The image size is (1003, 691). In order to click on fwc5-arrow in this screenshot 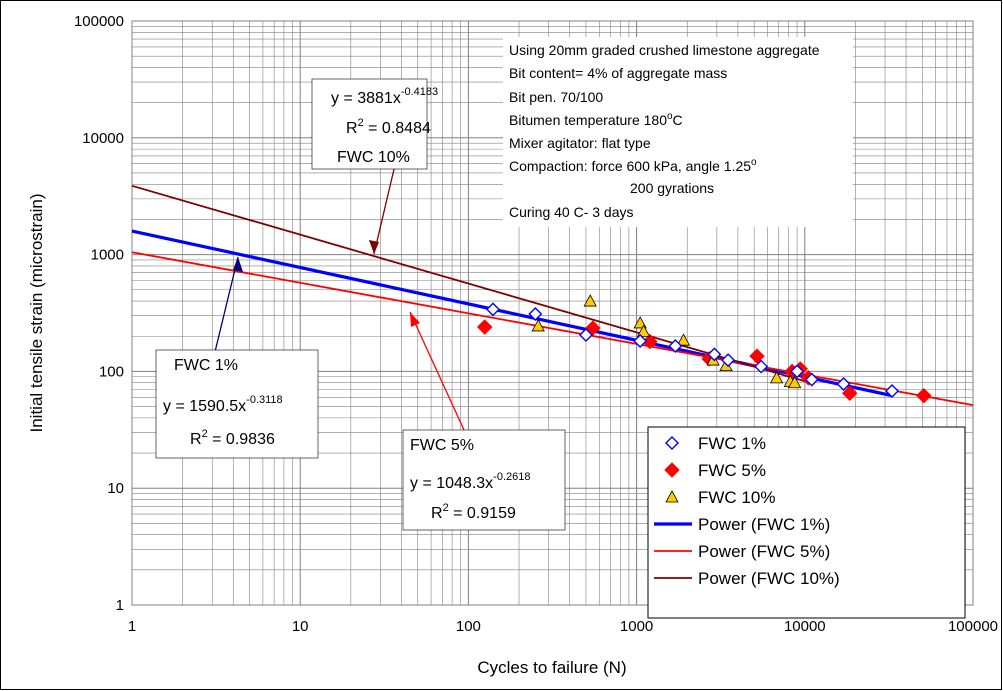, I will do `click(437, 371)`.